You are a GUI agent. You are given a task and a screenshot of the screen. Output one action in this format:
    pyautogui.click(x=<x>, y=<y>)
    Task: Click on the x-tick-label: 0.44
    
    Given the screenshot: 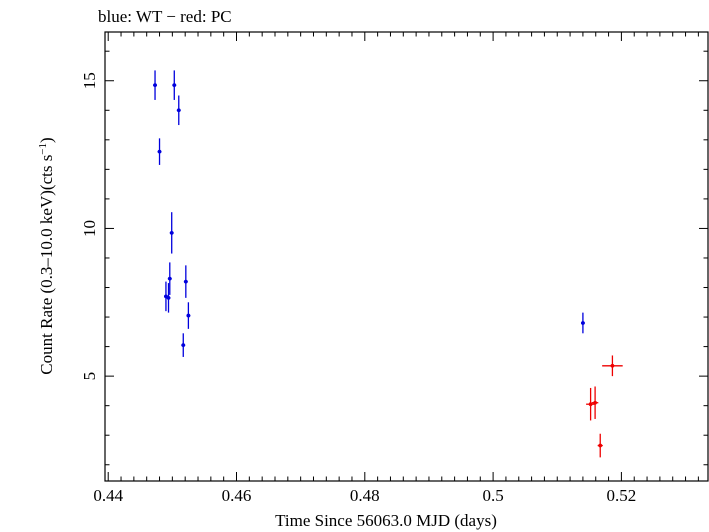 What is the action you would take?
    pyautogui.click(x=108, y=495)
    